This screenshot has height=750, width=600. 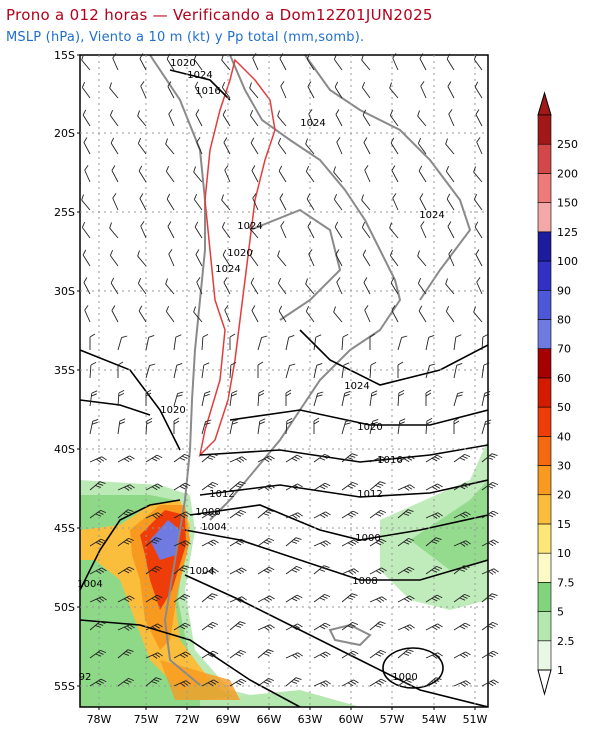 I want to click on lon-label: 75W, so click(x=146, y=719).